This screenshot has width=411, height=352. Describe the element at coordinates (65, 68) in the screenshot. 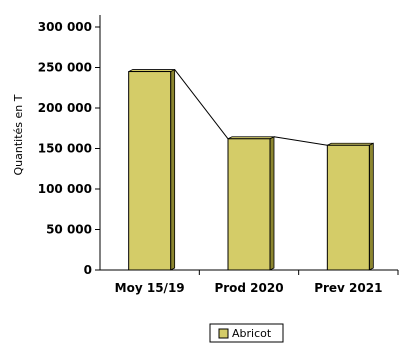

I see `y-tick-label: 250 000` at that location.